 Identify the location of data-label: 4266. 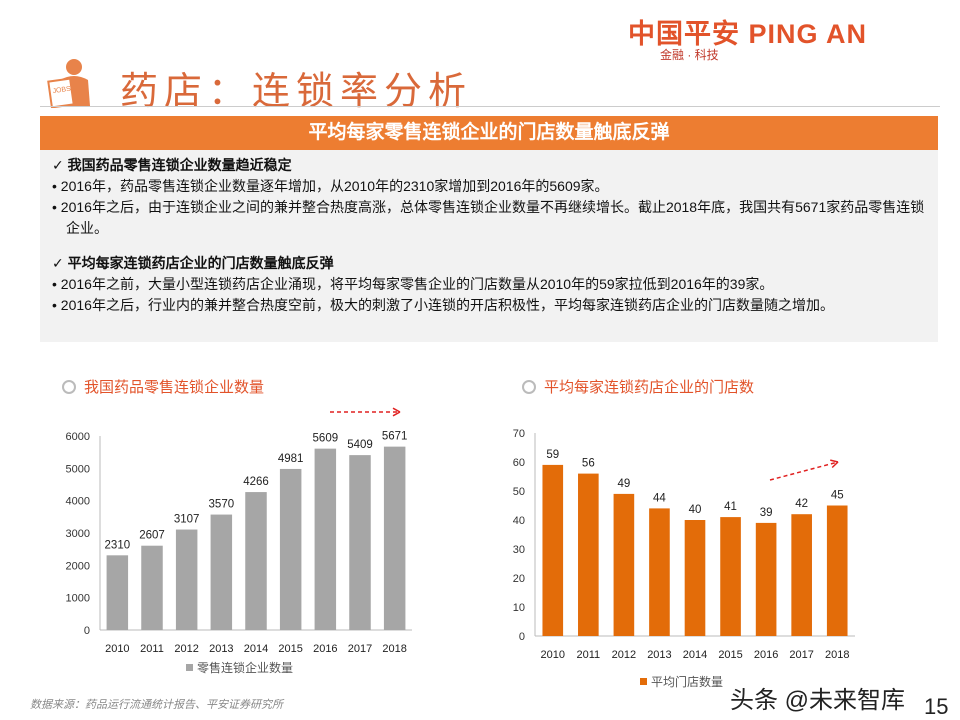
(256, 482).